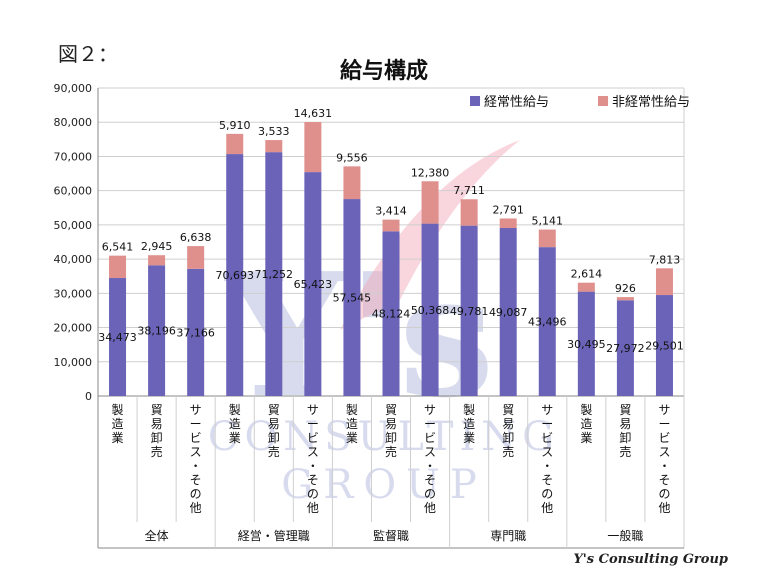 This screenshot has height=587, width=768. I want to click on data-label-regular: 37,166, so click(195, 332).